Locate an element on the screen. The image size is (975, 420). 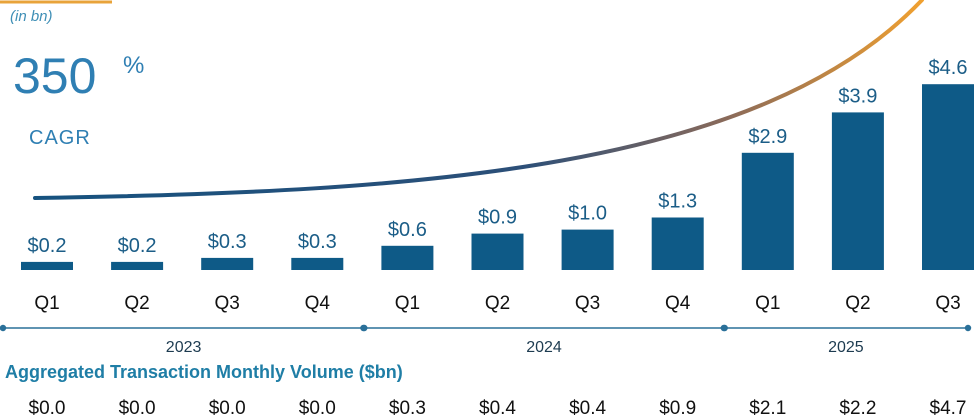
bar-value-label: $1.3 is located at coordinates (677, 202).